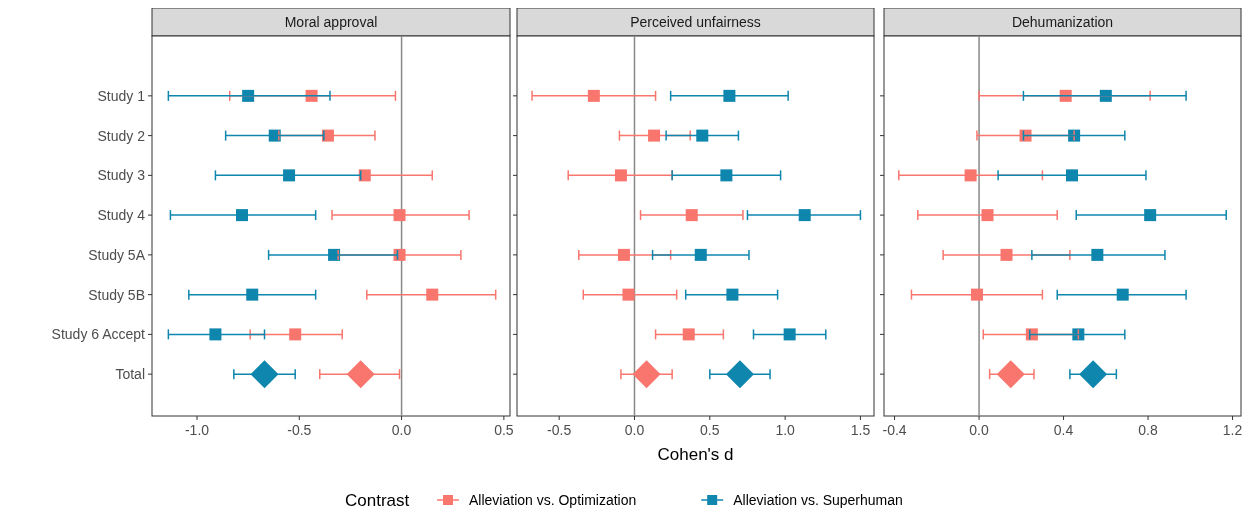 Image resolution: width=1253 pixels, height=524 pixels. I want to click on y-tick-label: Study 5B, so click(116, 294).